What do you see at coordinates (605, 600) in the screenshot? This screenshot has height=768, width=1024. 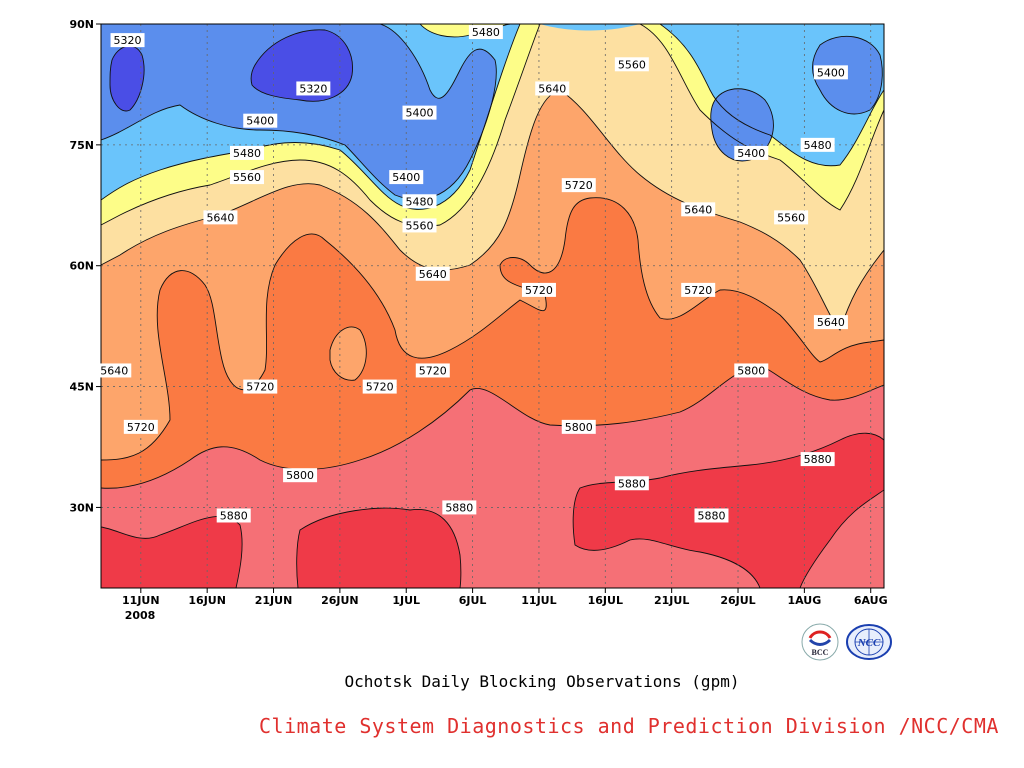 I see `x-tick-label: 16JUL` at bounding box center [605, 600].